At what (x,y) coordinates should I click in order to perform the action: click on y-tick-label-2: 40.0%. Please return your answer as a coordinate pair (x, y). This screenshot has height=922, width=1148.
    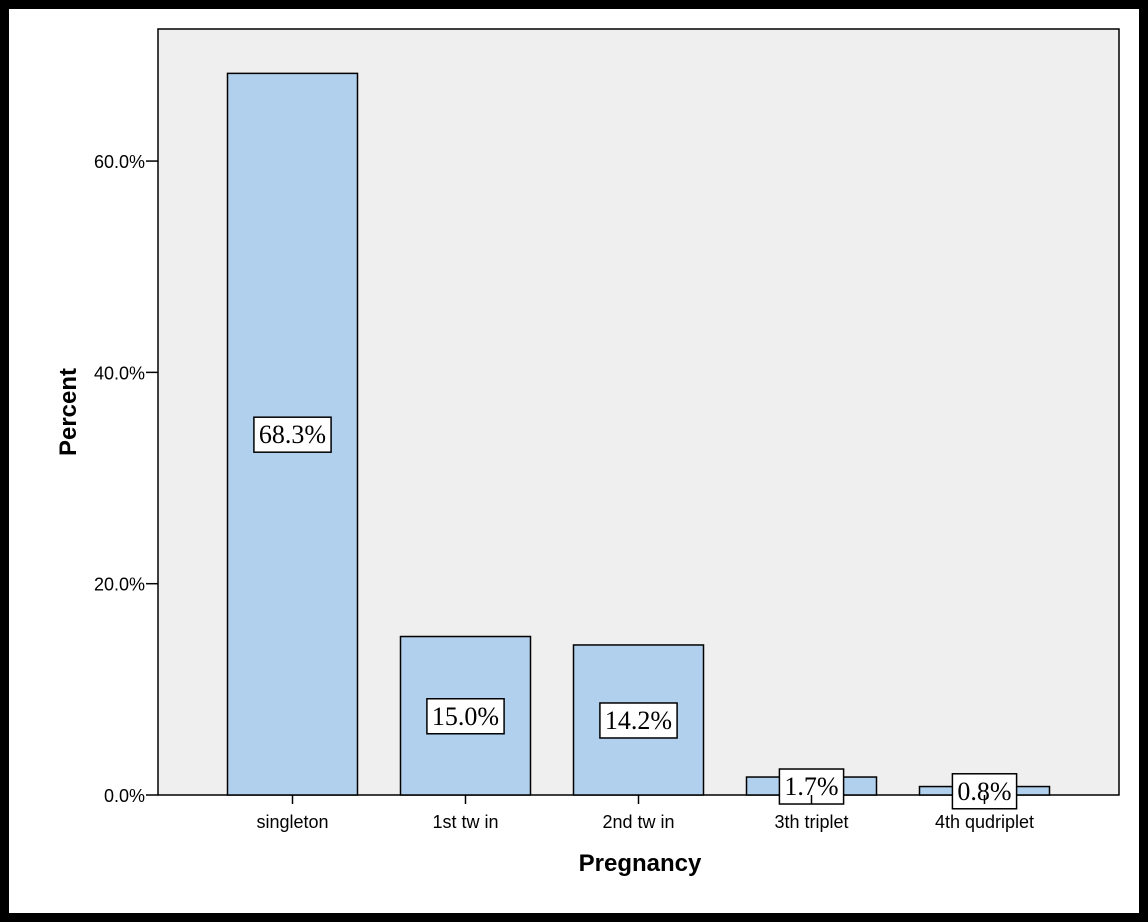
    Looking at the image, I should click on (119, 373).